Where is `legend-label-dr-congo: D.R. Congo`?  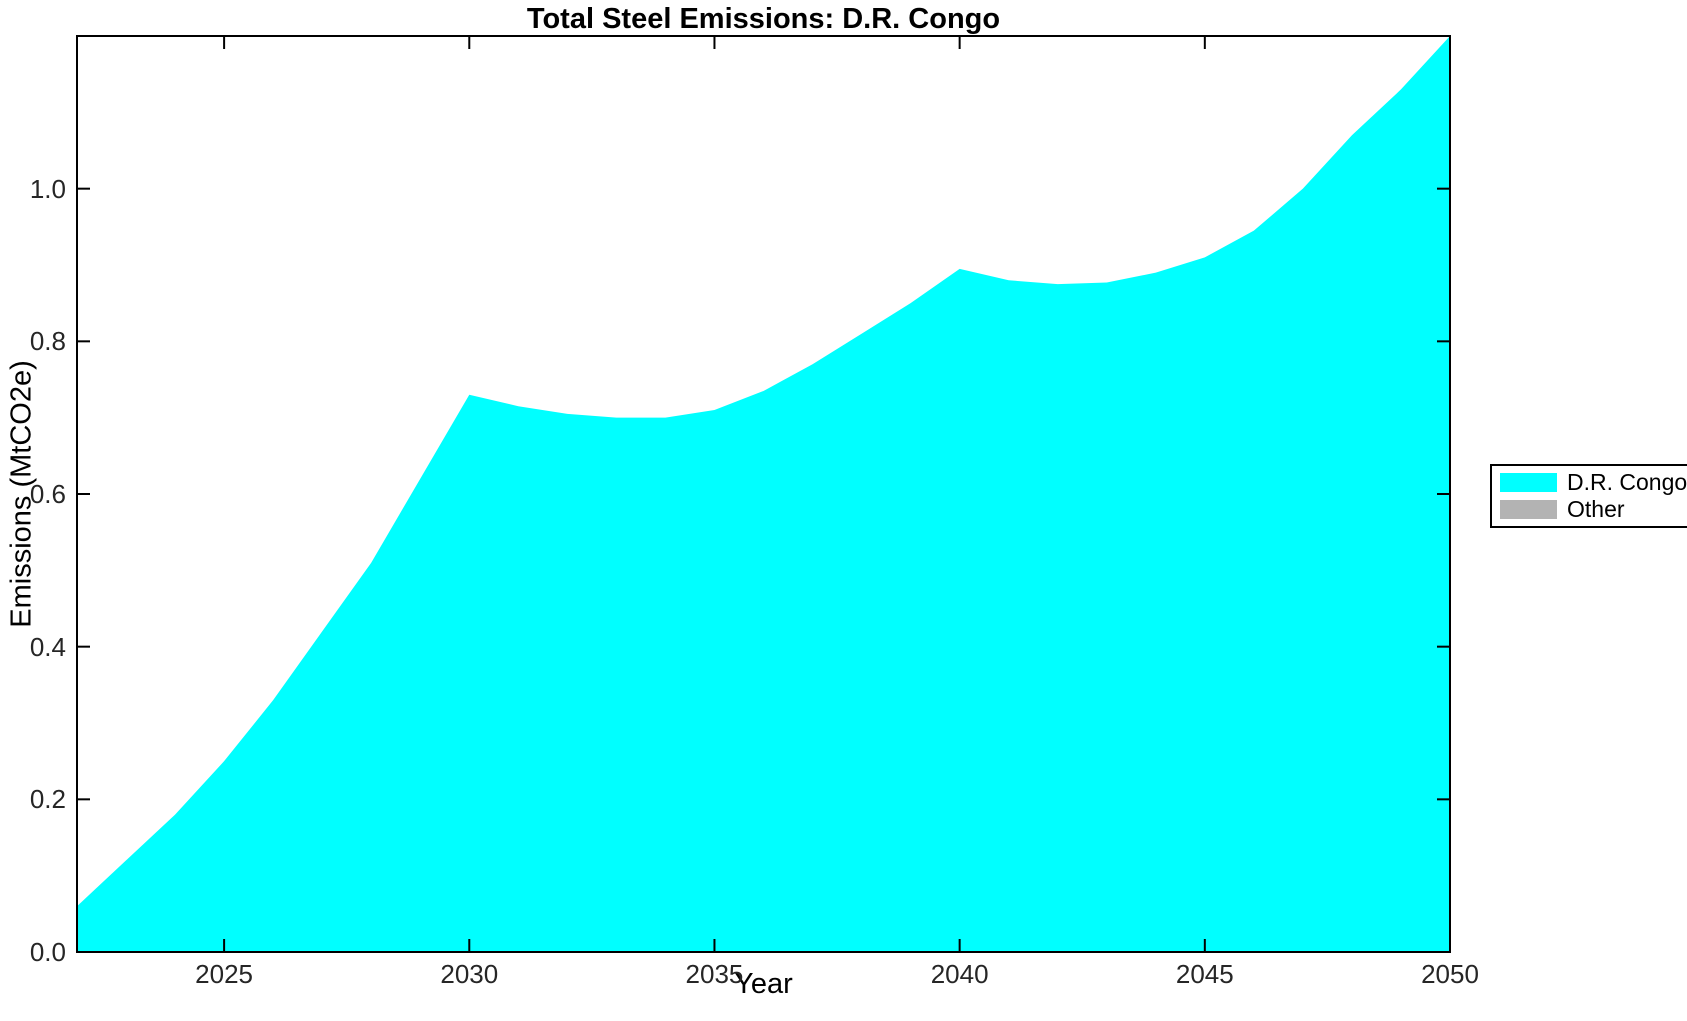 legend-label-dr-congo: D.R. Congo is located at coordinates (1627, 482).